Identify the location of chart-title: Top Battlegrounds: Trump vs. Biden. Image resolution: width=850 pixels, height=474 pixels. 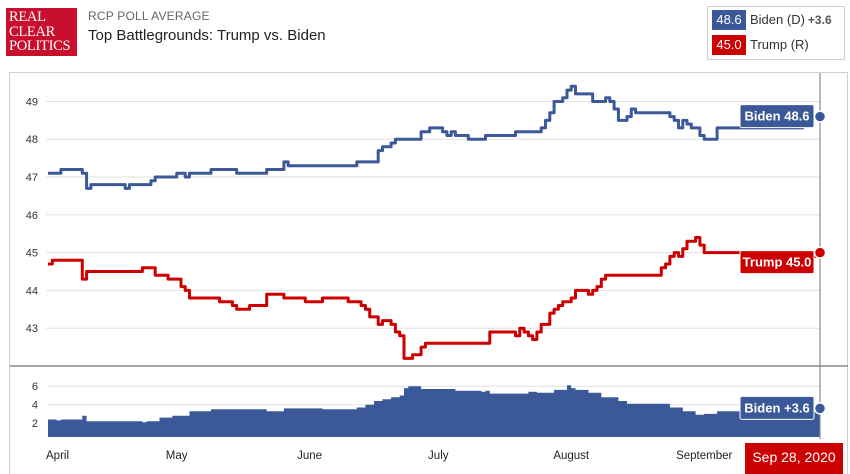
(207, 35).